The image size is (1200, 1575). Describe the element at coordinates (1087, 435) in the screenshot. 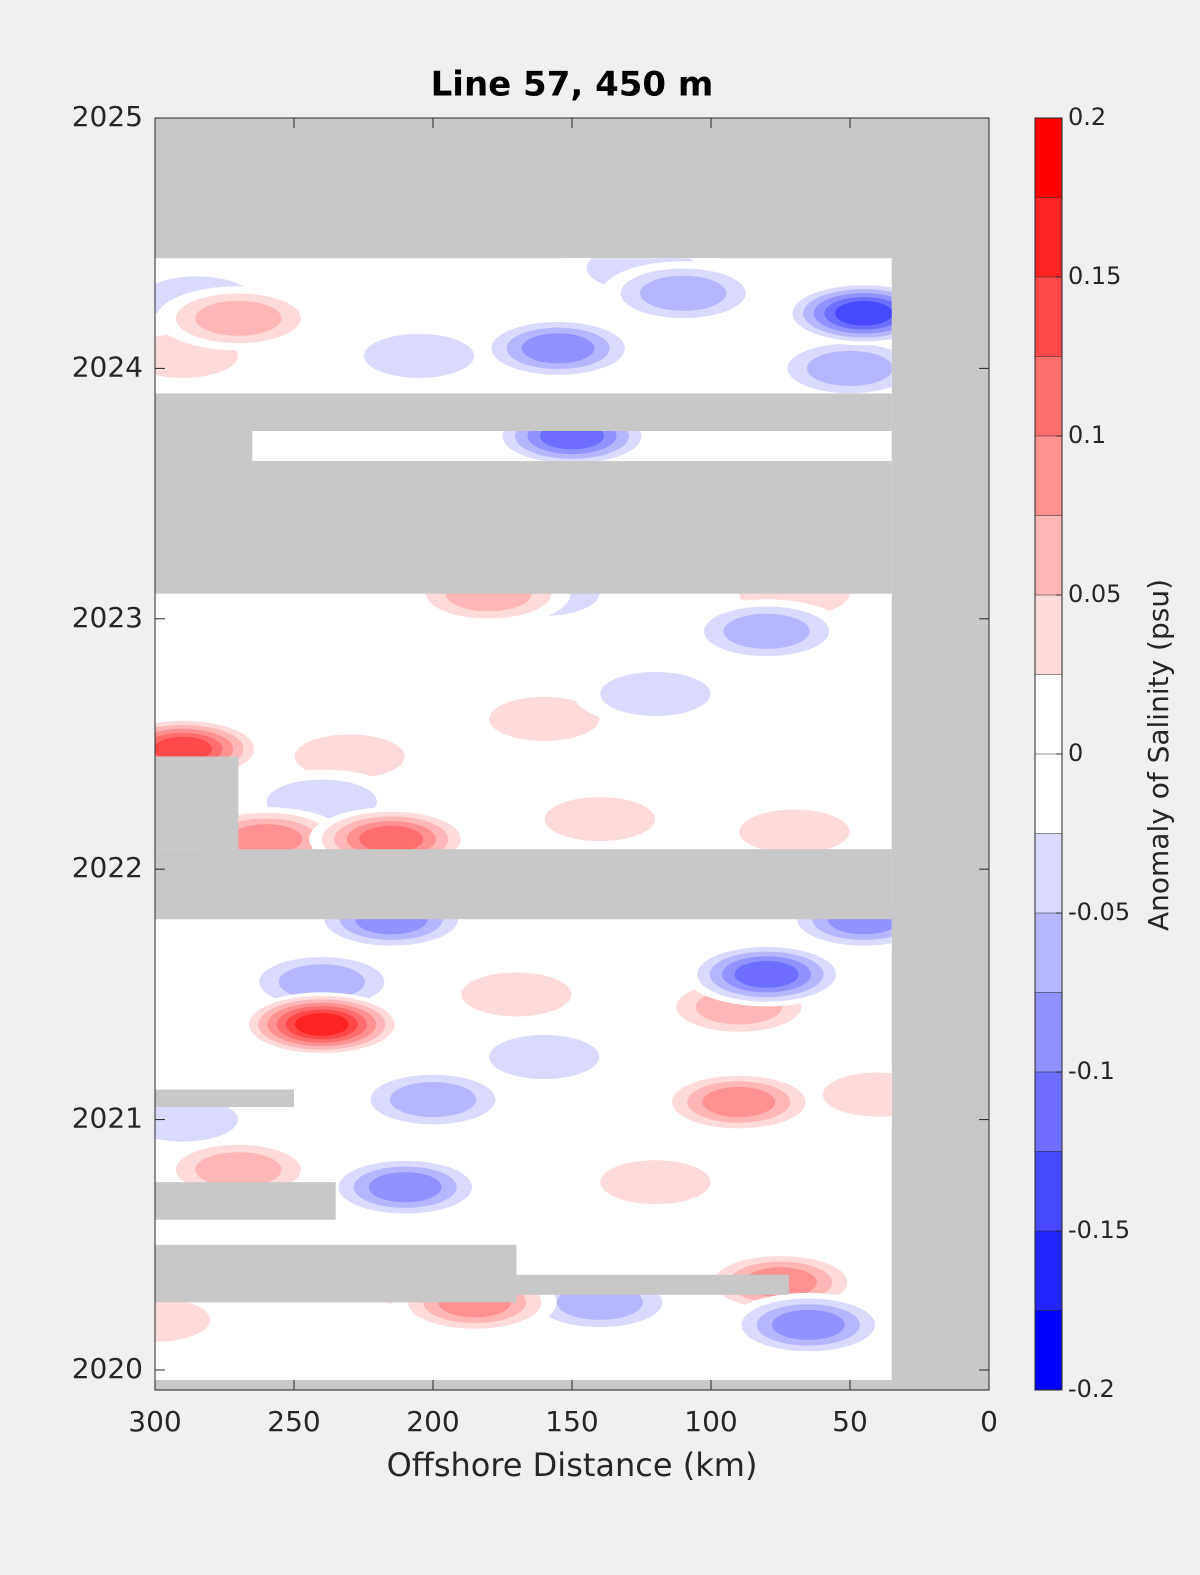

I see `colorbar-tick-label: 0.1` at that location.